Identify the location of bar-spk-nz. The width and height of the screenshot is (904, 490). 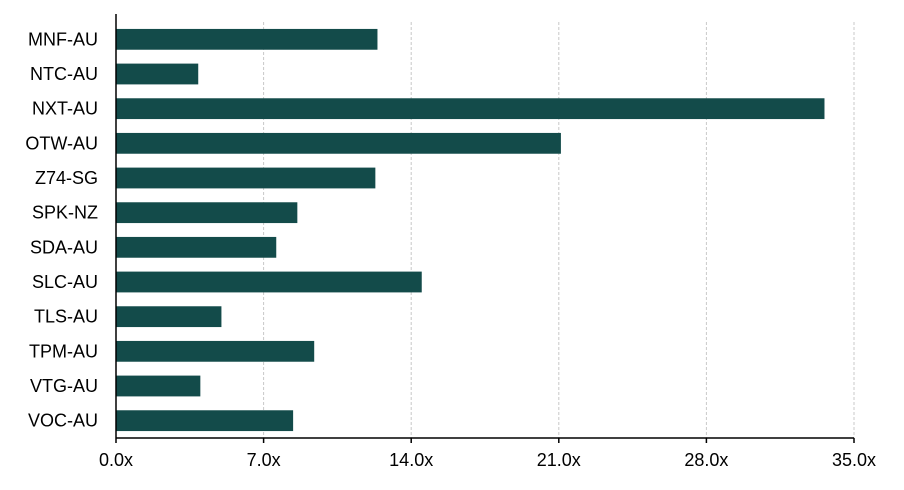
(207, 213).